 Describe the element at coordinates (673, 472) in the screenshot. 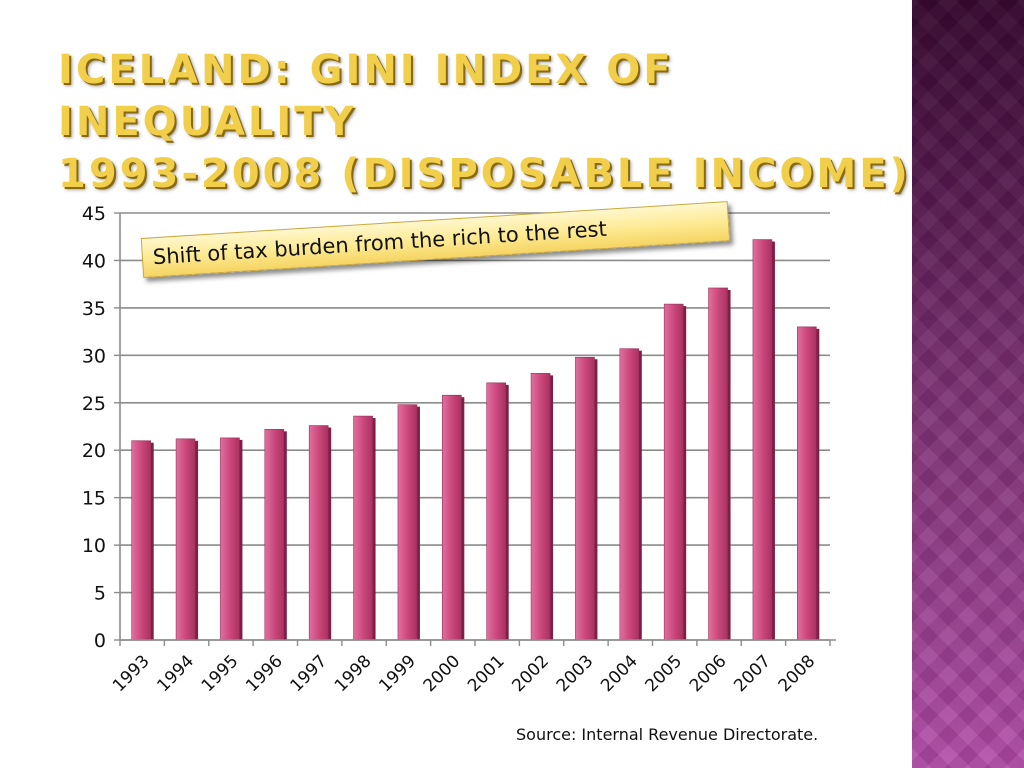

I see `bar-2005` at that location.